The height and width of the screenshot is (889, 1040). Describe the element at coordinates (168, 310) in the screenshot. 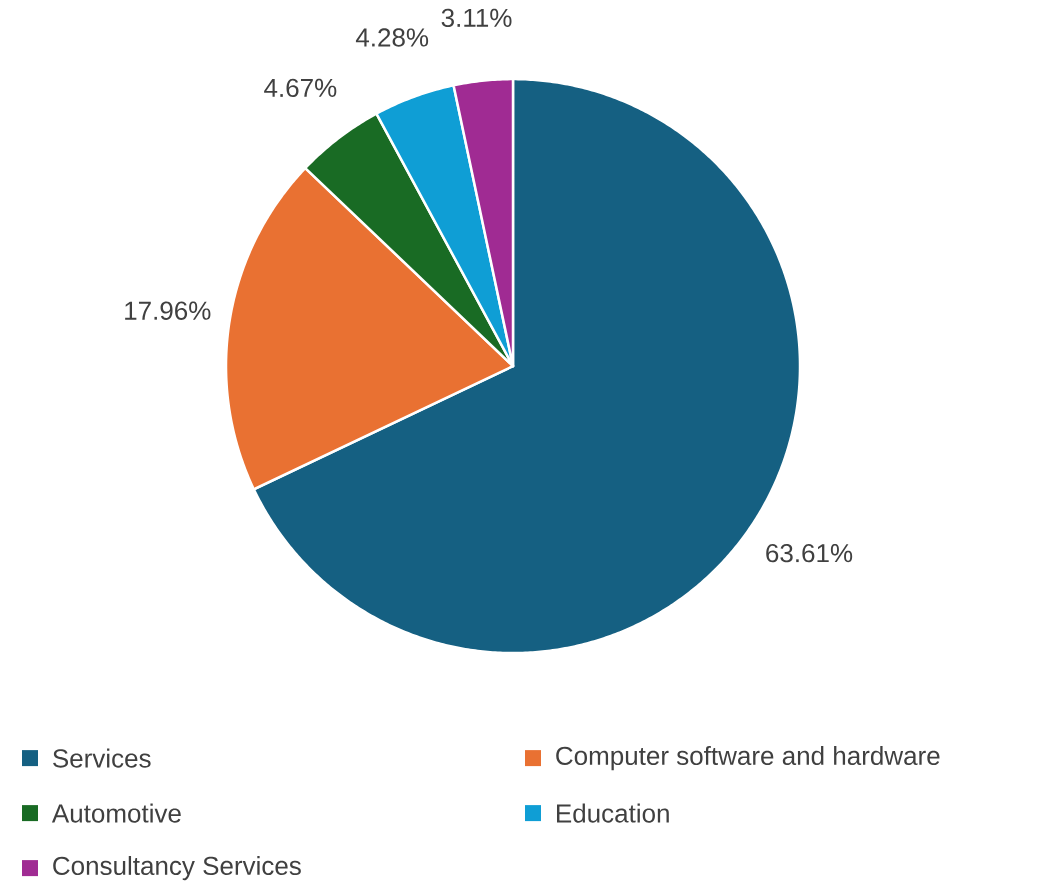

I see `data-label: 17.96%` at that location.